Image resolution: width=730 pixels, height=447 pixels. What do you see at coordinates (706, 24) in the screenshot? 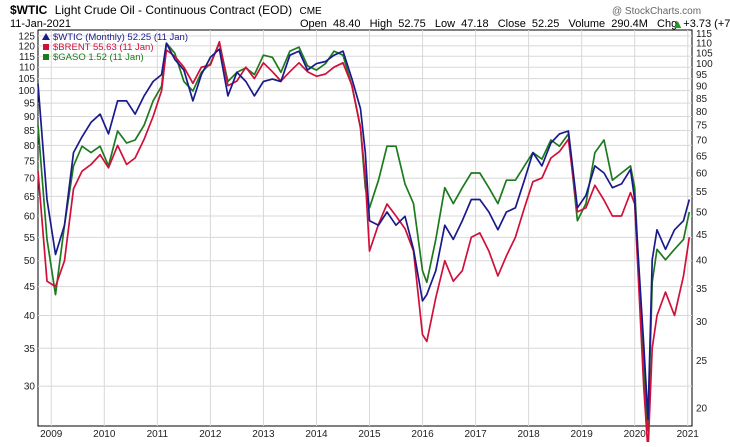
I see `chg-value: +3.73 (+7.69%)` at bounding box center [706, 24].